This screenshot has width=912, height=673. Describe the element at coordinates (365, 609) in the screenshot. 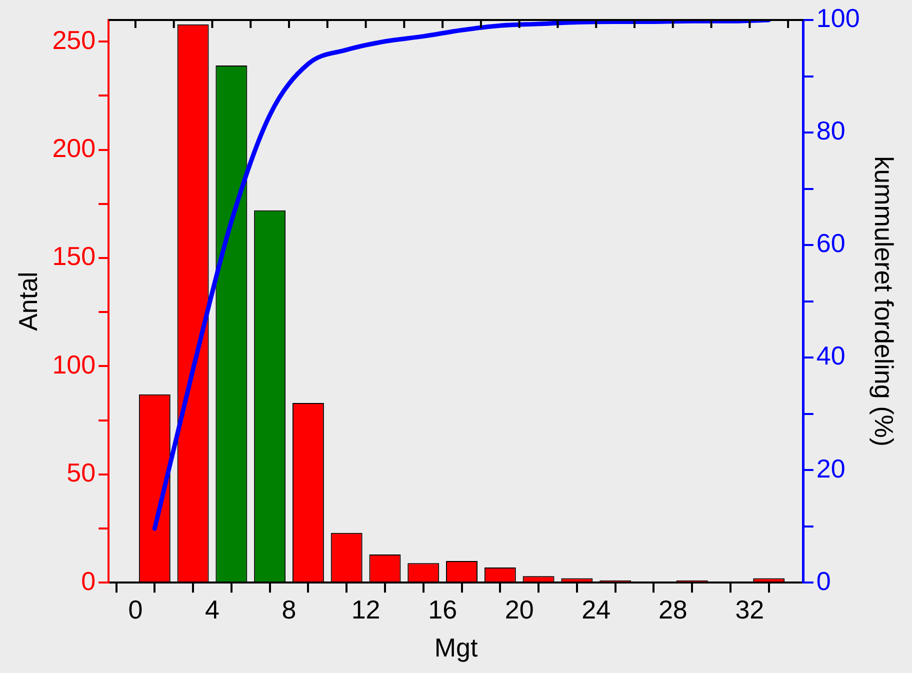

I see `x-tick-label: 12` at that location.